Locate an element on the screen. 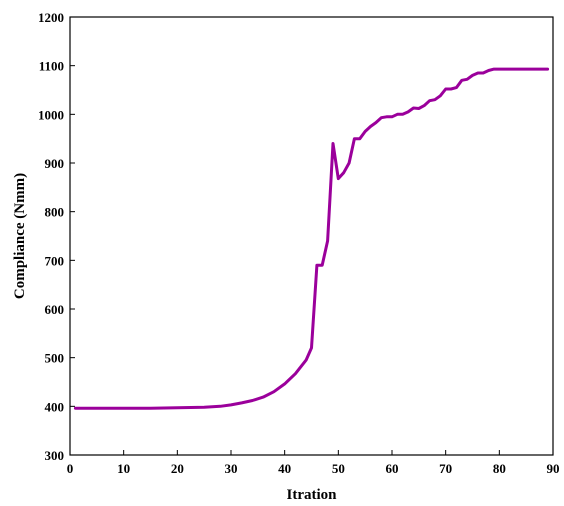 Image resolution: width=564 pixels, height=506 pixels. x-tick-label: 80 is located at coordinates (499, 468).